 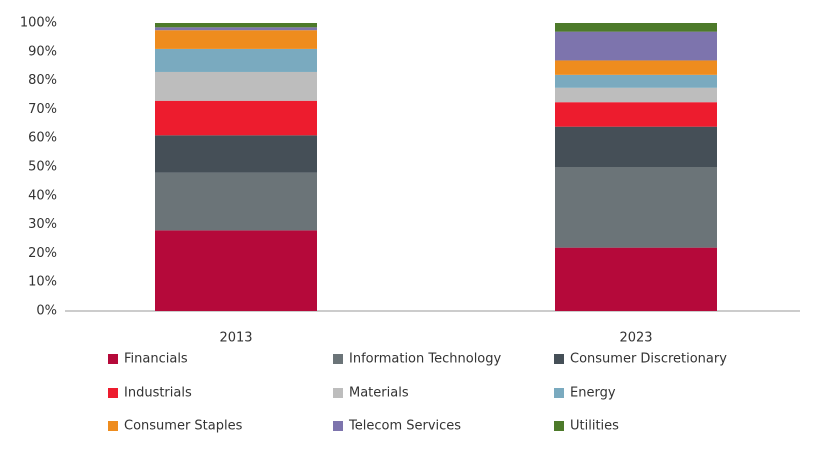 I want to click on legend-label: Financials, so click(x=156, y=359).